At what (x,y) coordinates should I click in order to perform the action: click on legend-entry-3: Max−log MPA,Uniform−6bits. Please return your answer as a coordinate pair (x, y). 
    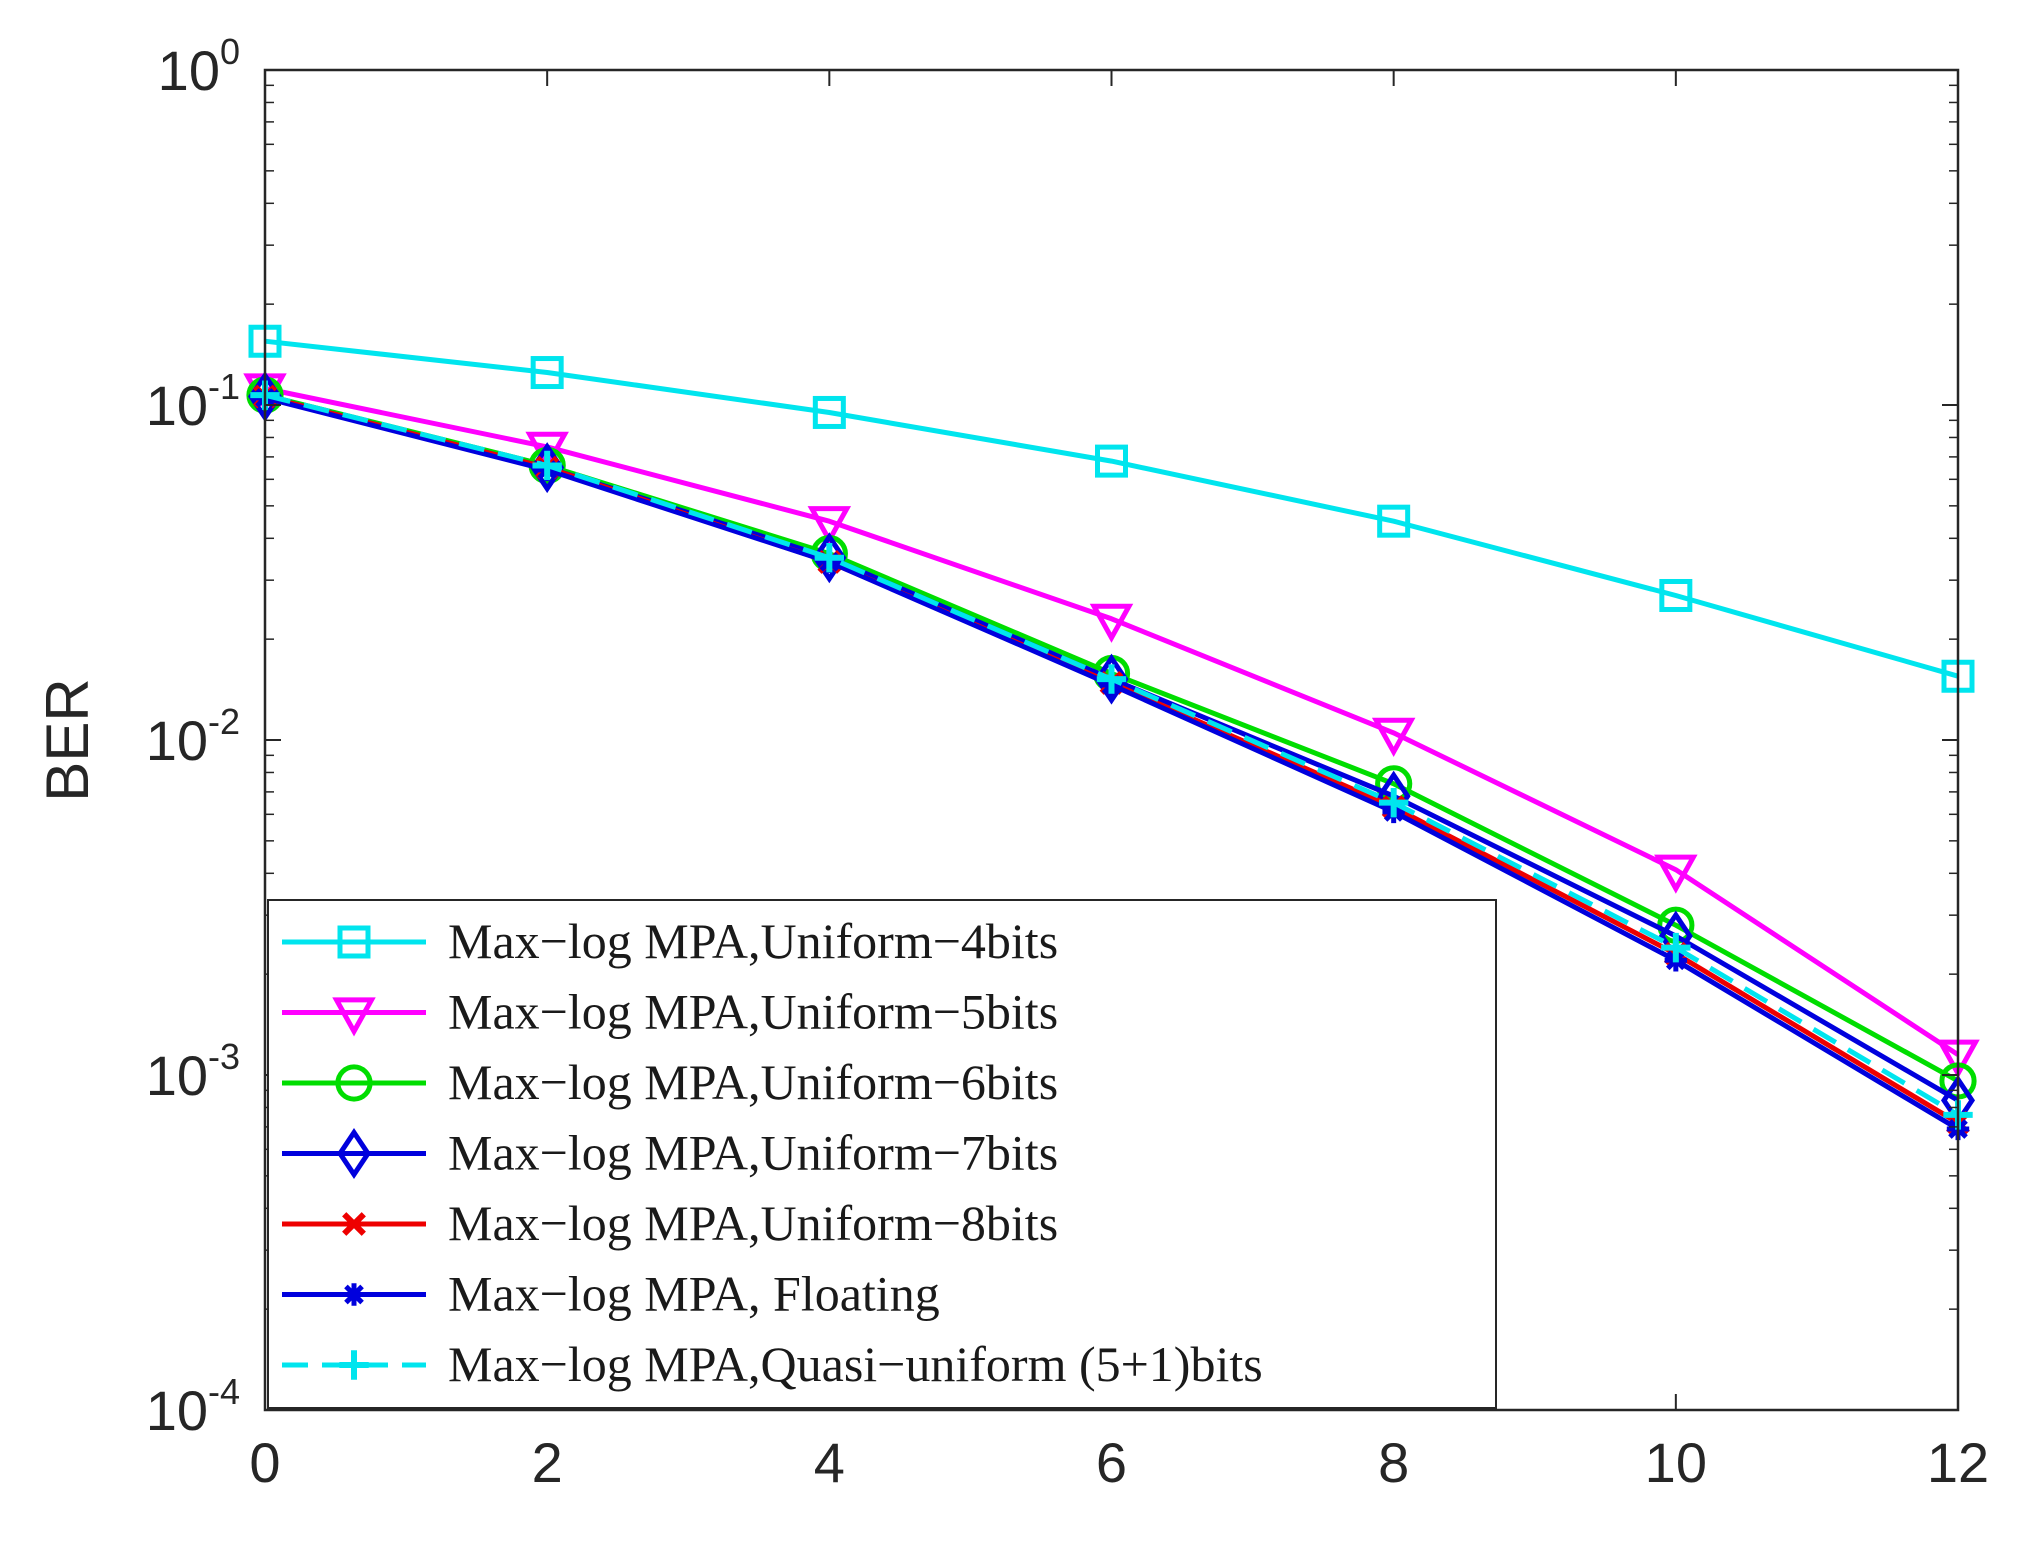
    Looking at the image, I should click on (670, 1082).